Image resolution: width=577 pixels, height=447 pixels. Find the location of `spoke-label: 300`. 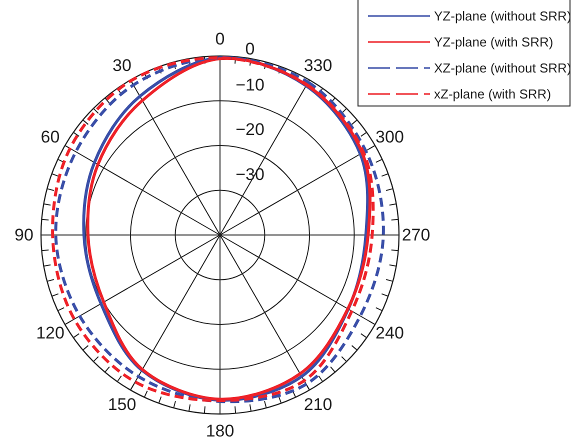

spoke-label: 300 is located at coordinates (390, 137).